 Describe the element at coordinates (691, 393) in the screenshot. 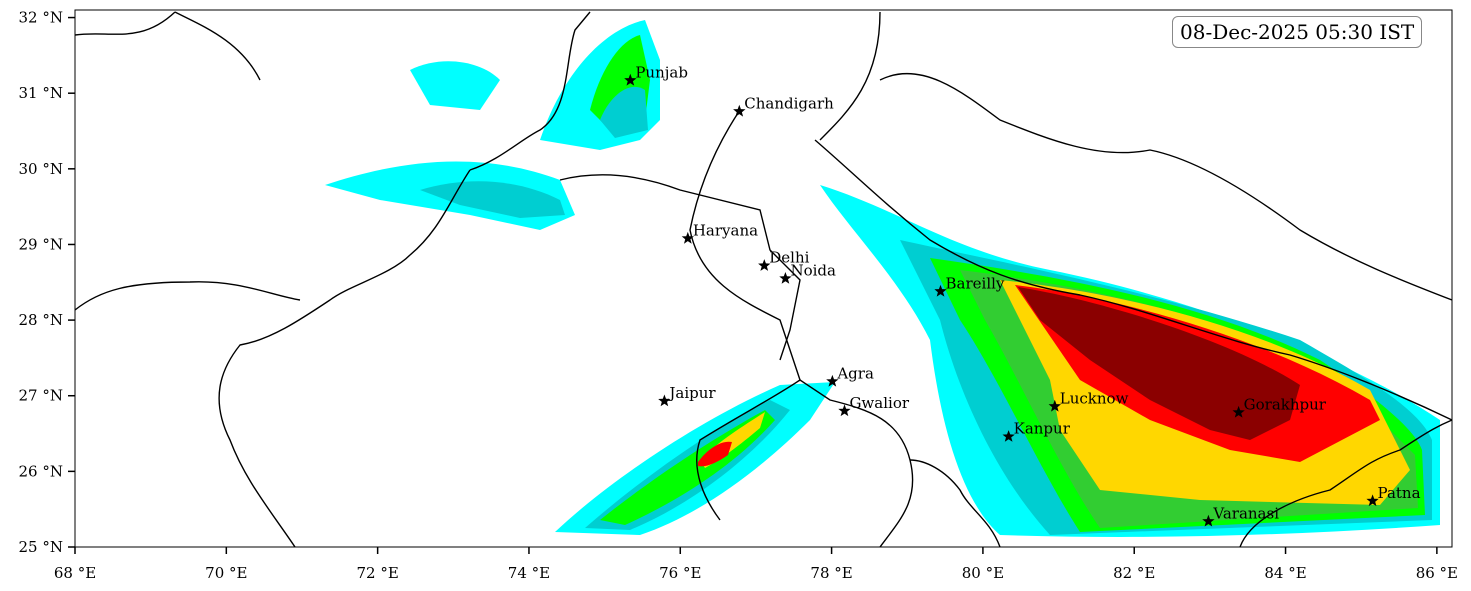

I see `city-label: Jaipur` at that location.